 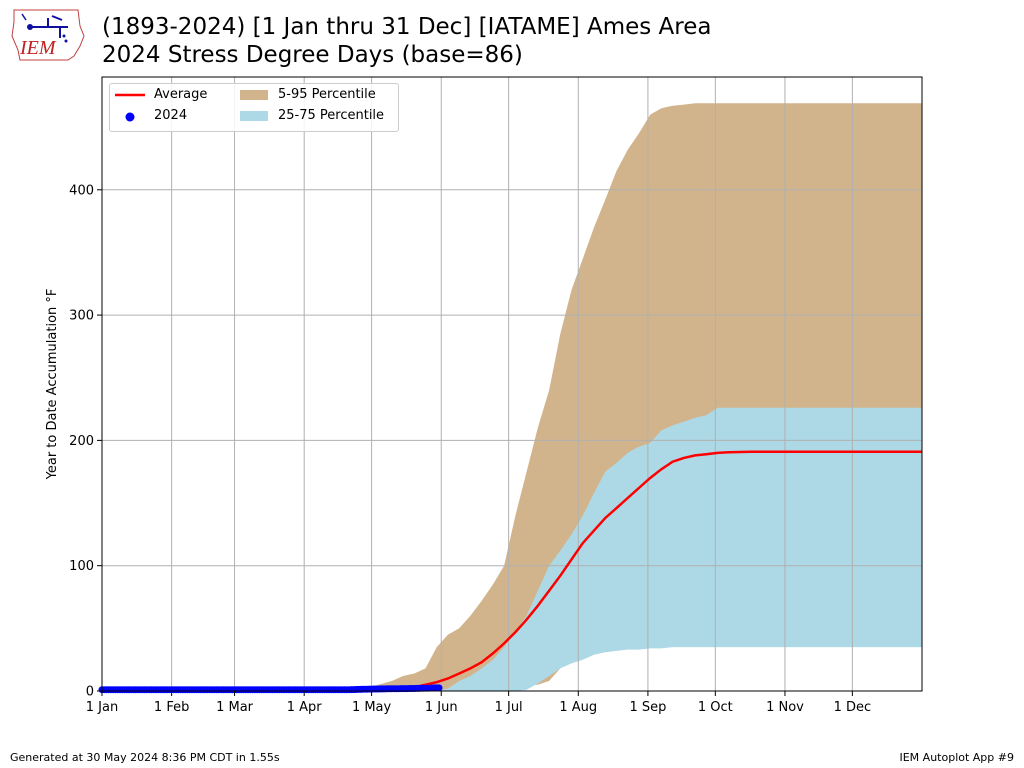 What do you see at coordinates (48, 35) in the screenshot?
I see `iem-logo: IEM` at bounding box center [48, 35].